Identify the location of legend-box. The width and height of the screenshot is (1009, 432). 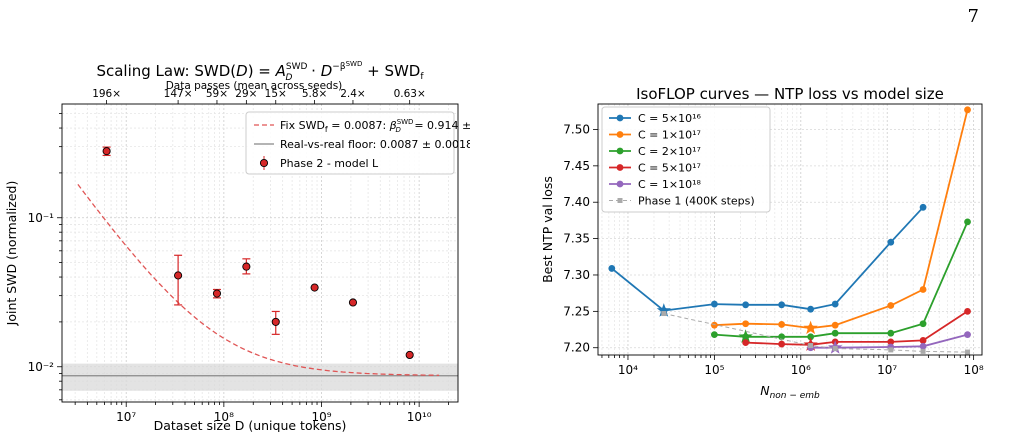
(686, 159).